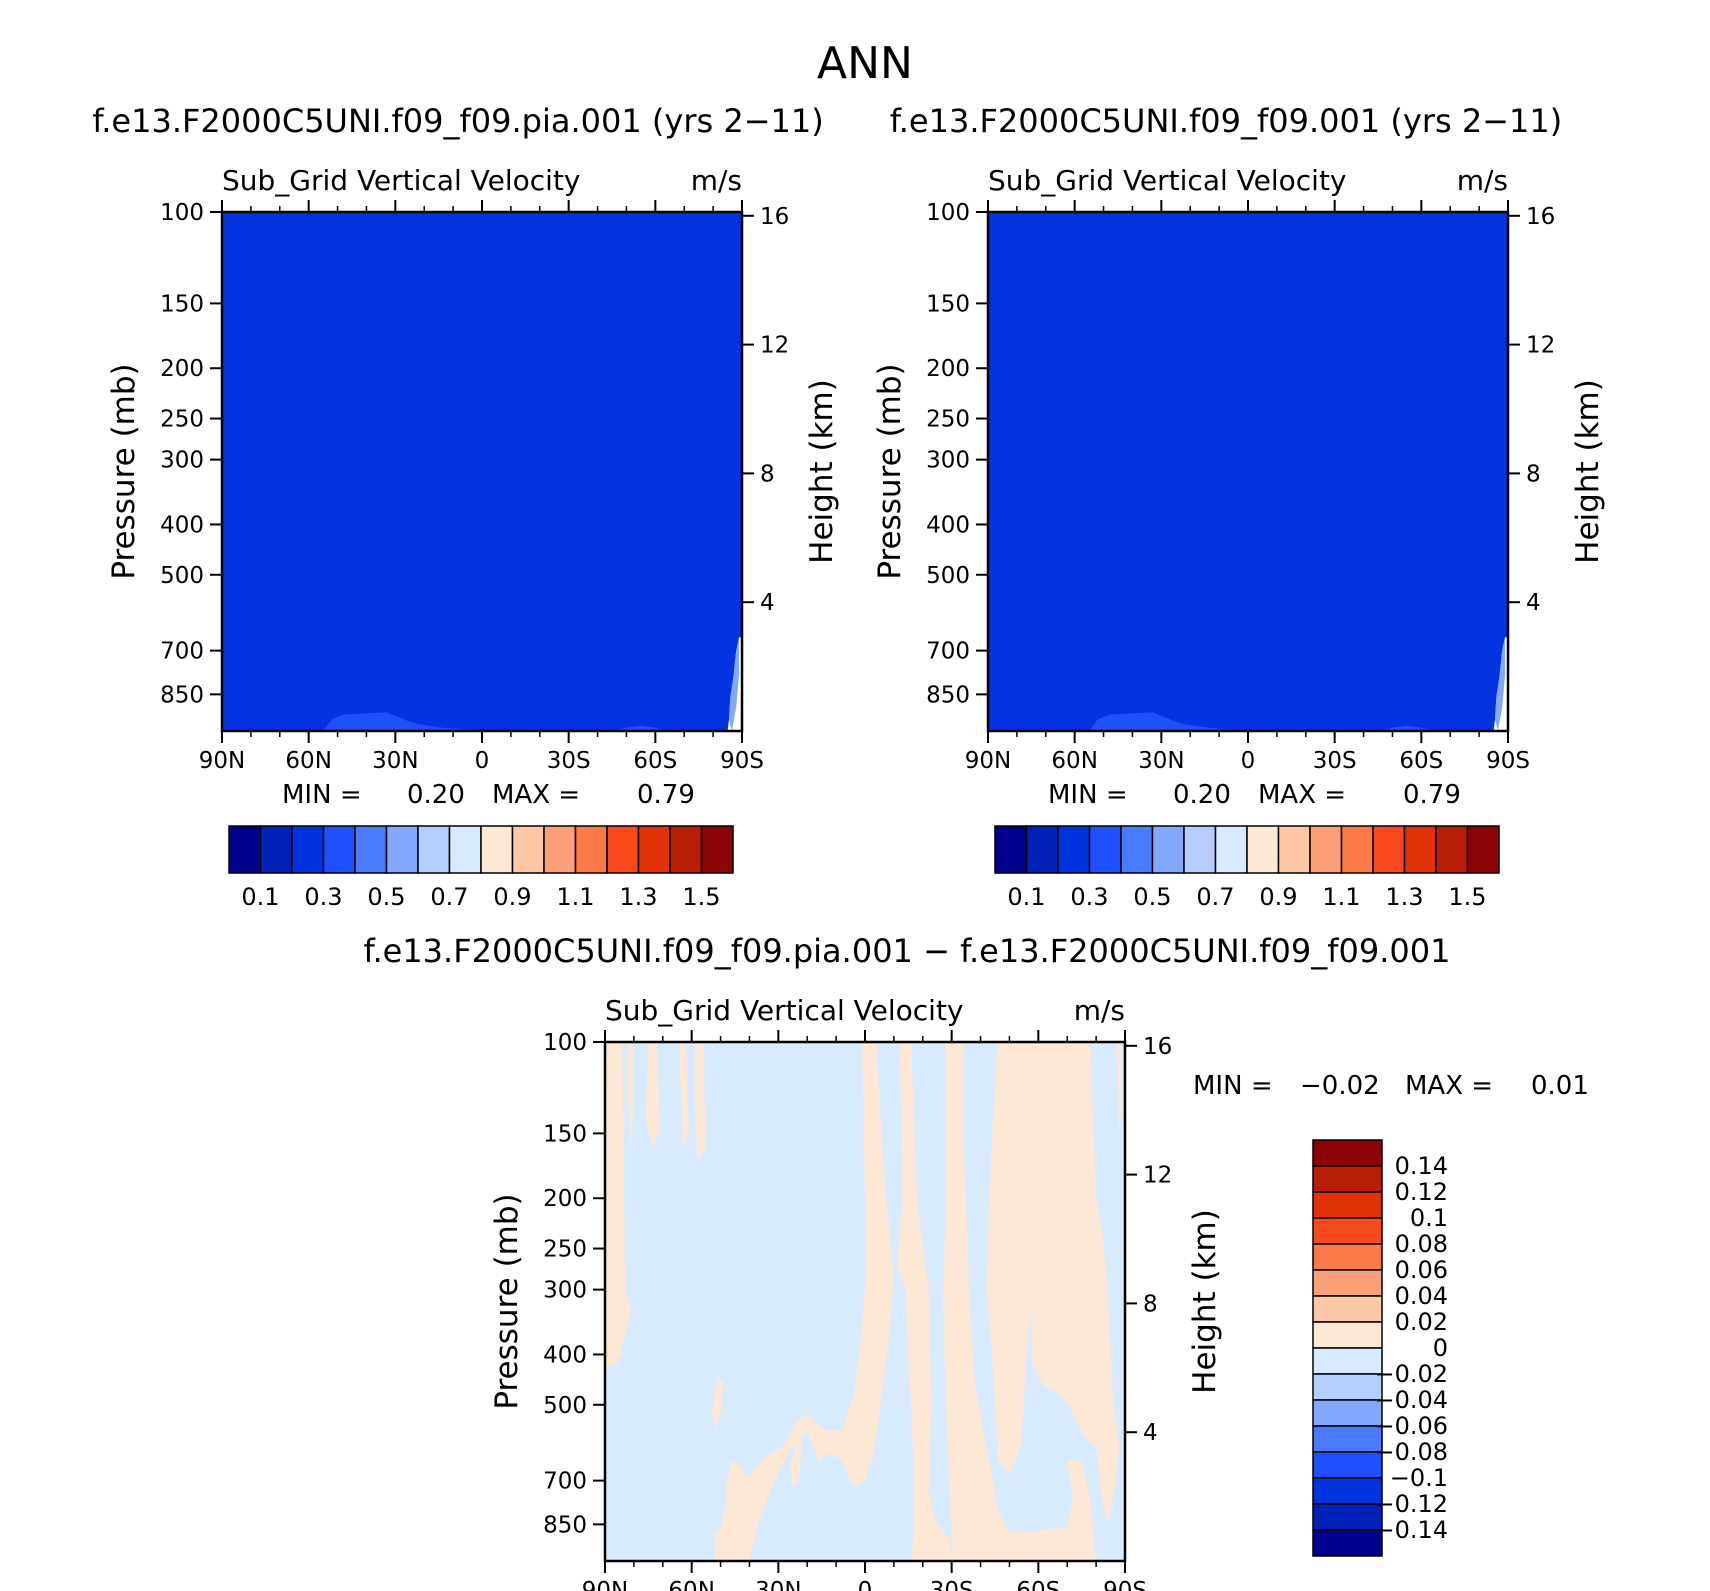 This screenshot has height=1591, width=1710. I want to click on colorbar-label: 0.9, so click(512, 897).